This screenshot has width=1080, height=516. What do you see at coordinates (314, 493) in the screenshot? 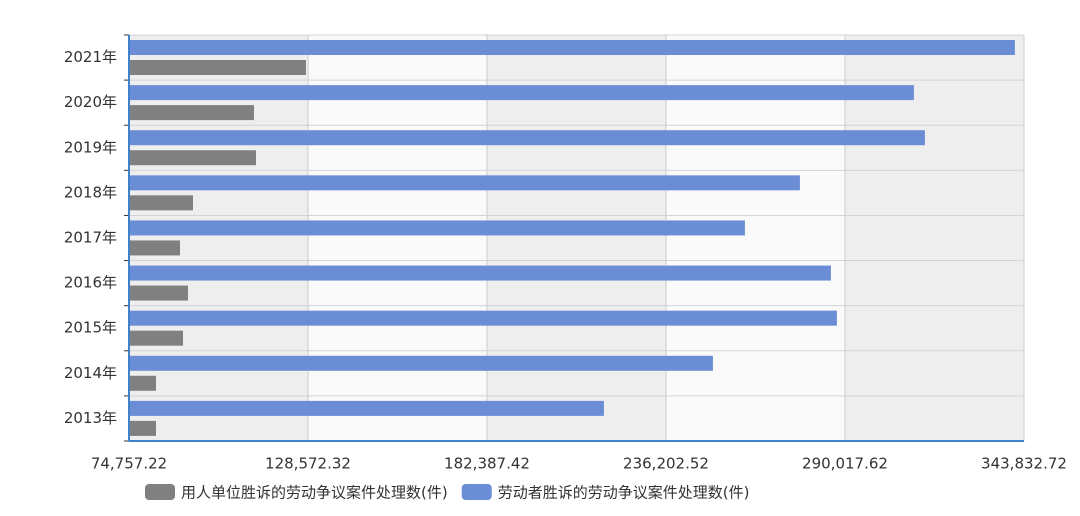
I see `legend-label: 用人单位胜诉的劳动争议案件处理数(件)` at bounding box center [314, 493].